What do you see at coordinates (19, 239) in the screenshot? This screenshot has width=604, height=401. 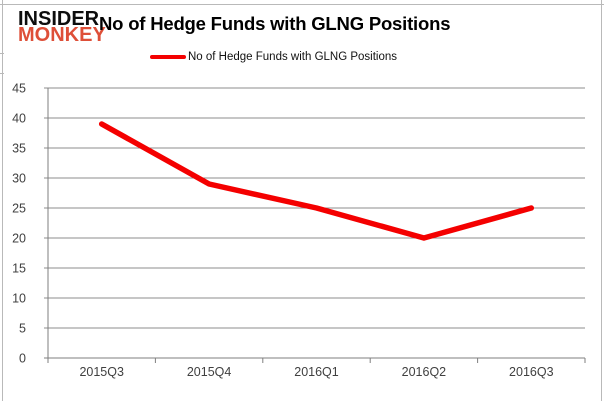 I see `y-axis-tick-label: 20` at bounding box center [19, 239].